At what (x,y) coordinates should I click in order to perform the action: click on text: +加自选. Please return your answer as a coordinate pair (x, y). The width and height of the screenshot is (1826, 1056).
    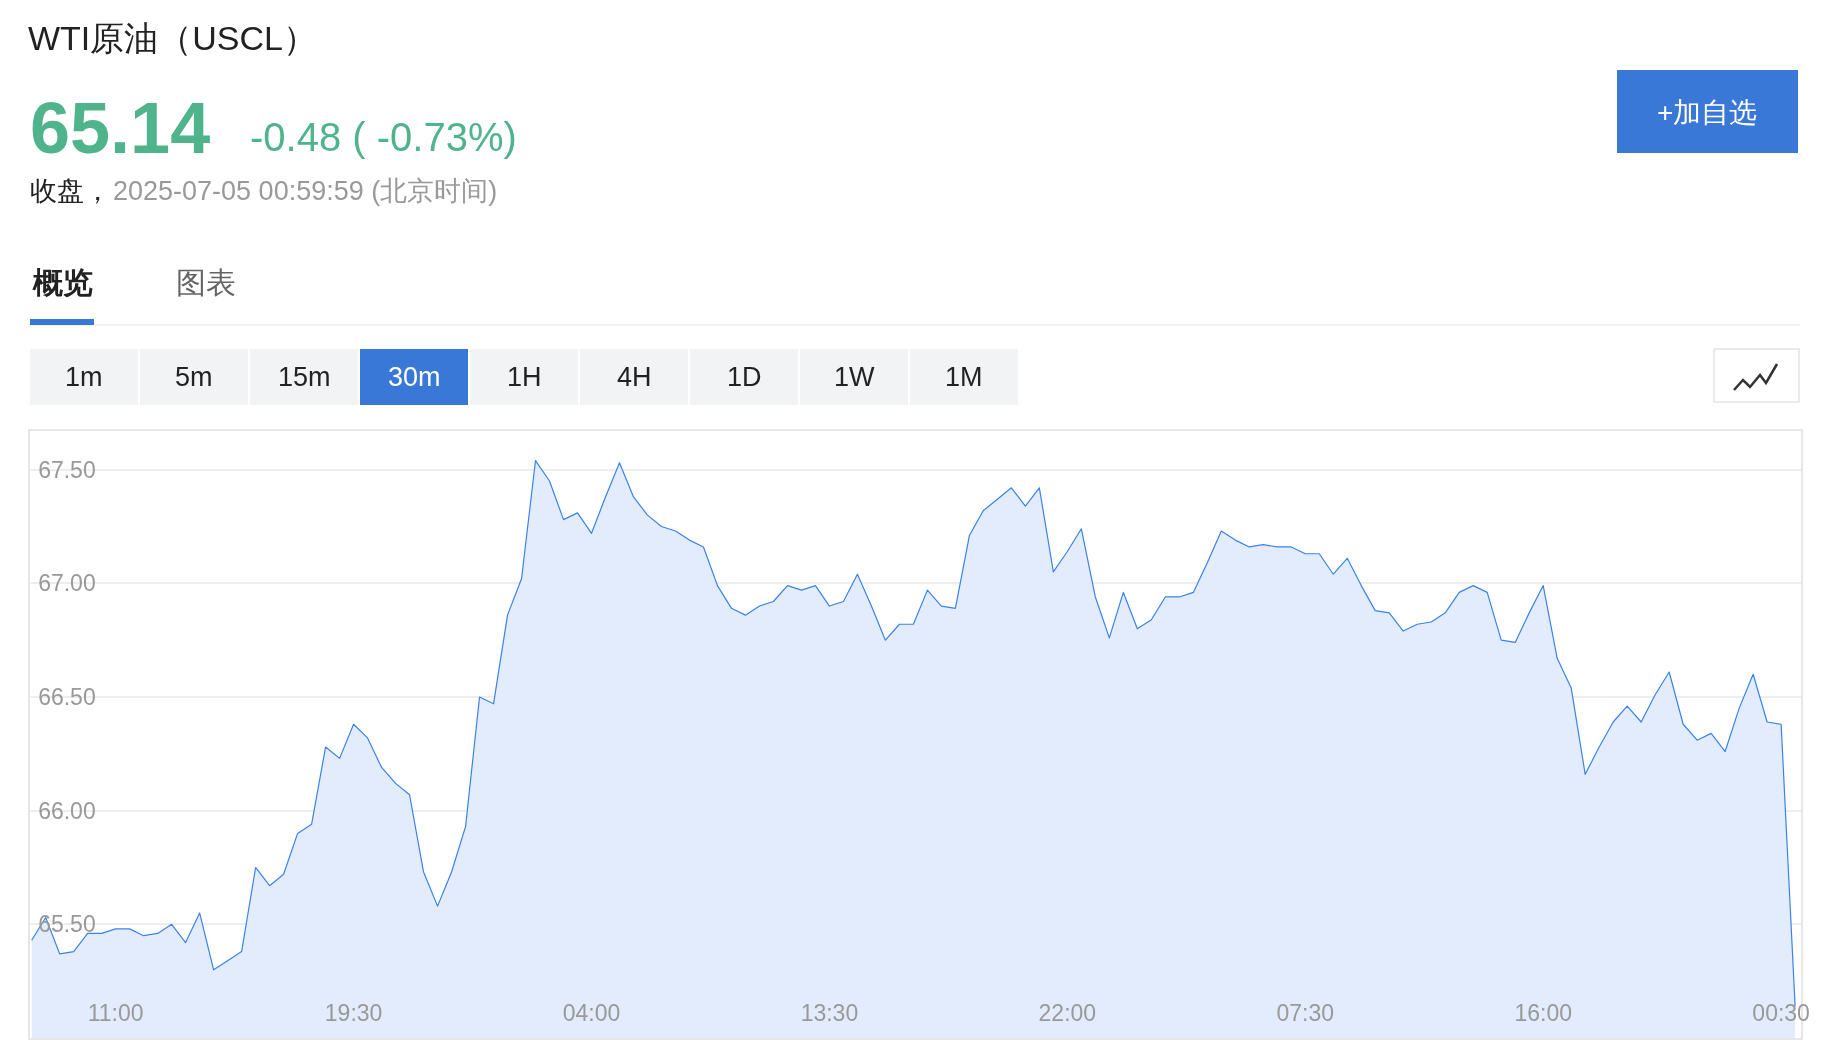
    Looking at the image, I should click on (1707, 112).